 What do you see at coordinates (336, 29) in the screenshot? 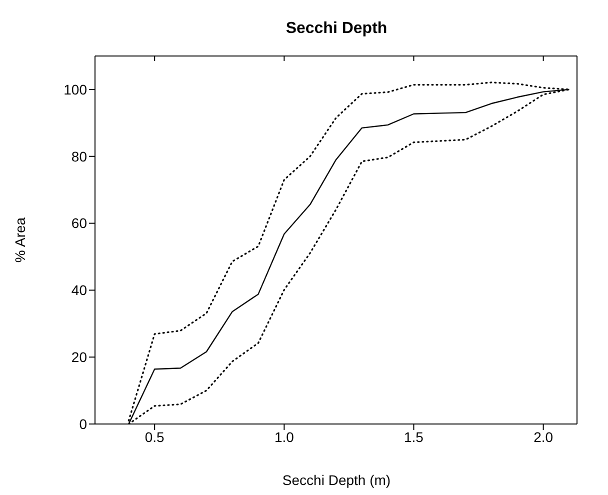
I see `chart-title: Secchi Depth` at bounding box center [336, 29].